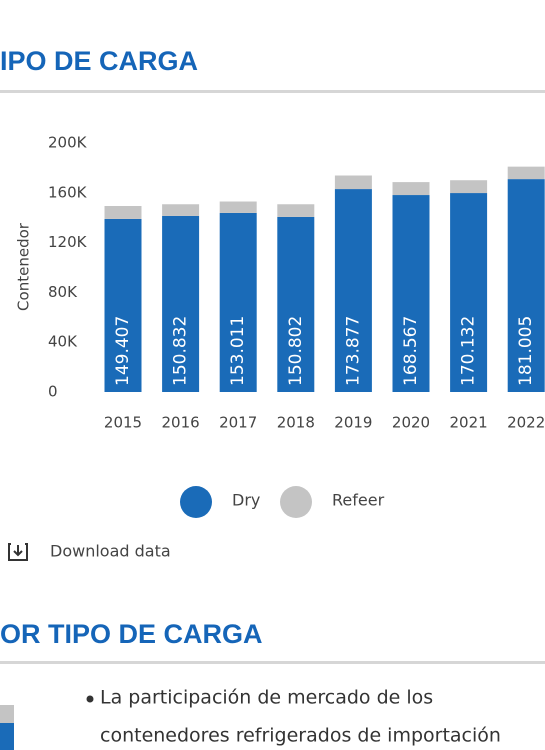  Describe the element at coordinates (131, 634) in the screenshot. I see `section-title: OR TIPO DE CARGA` at that location.